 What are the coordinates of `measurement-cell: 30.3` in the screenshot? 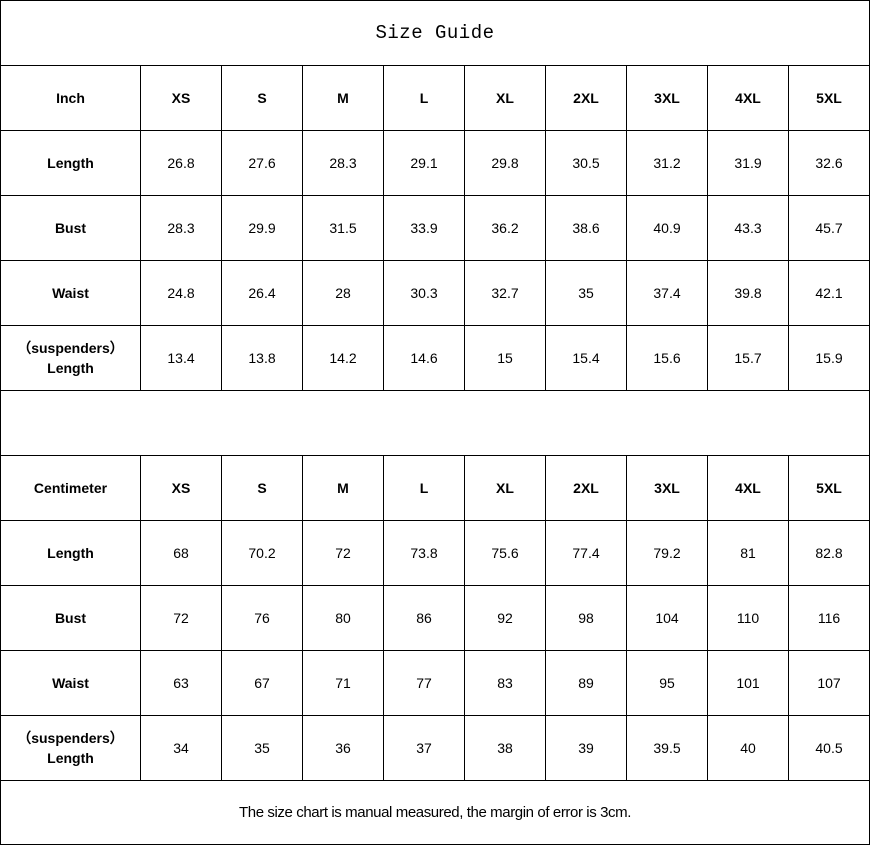 It's located at (424, 293).